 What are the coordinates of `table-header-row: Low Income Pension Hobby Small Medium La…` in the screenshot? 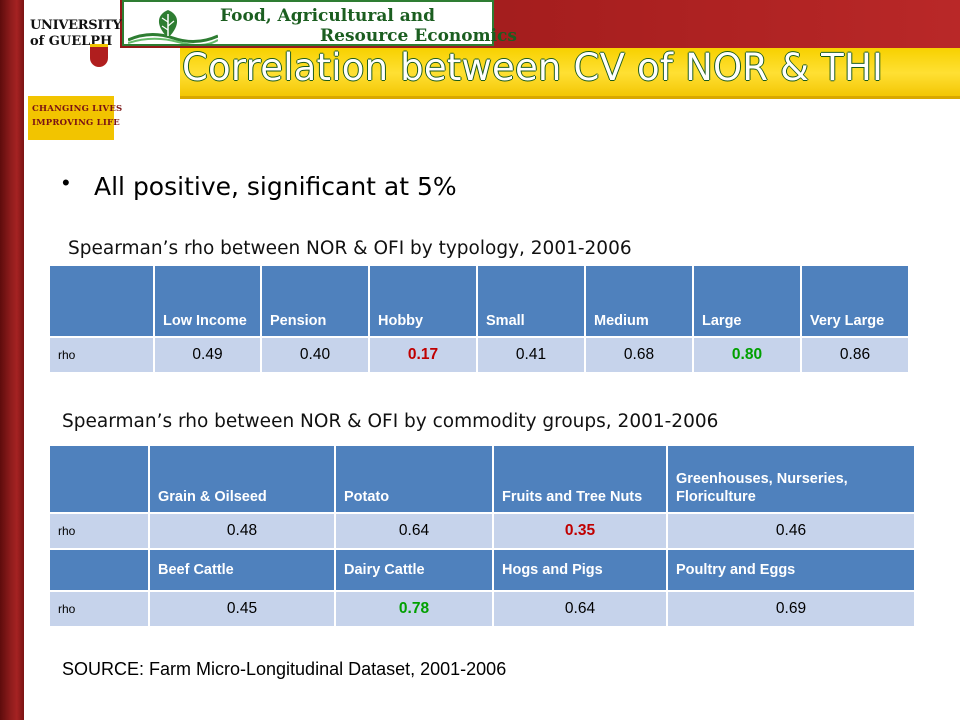 It's located at (479, 301).